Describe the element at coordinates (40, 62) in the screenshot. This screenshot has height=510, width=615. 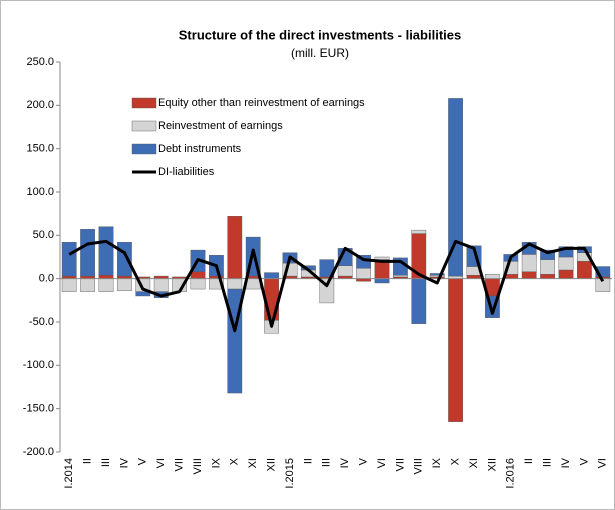
I see `y-tick-label: 250.0` at that location.